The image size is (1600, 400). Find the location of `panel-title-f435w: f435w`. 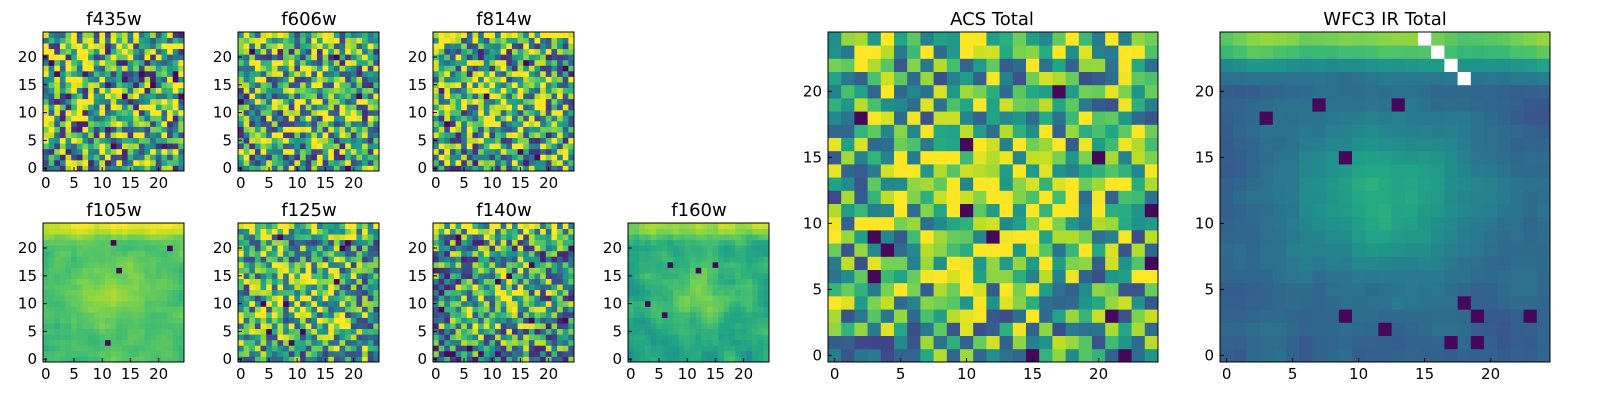

panel-title-f435w: f435w is located at coordinates (113, 19).